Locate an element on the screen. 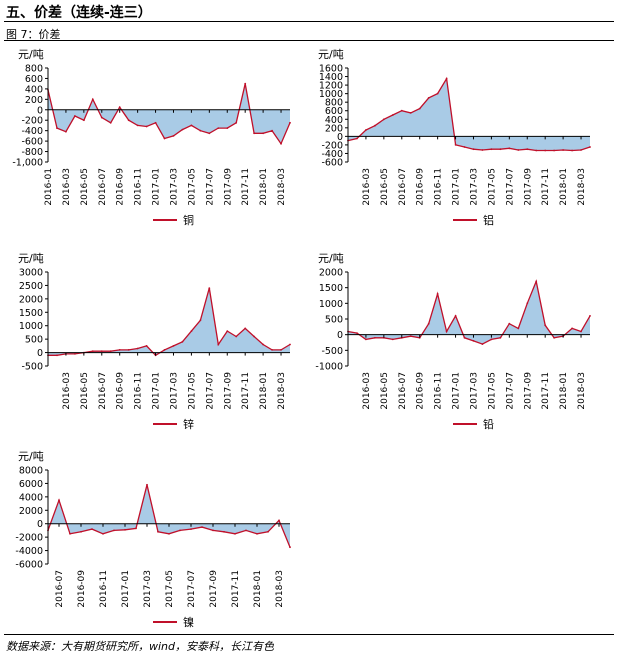 This screenshot has width=621, height=655. y-tick-label: 1000 is located at coordinates (31, 326).